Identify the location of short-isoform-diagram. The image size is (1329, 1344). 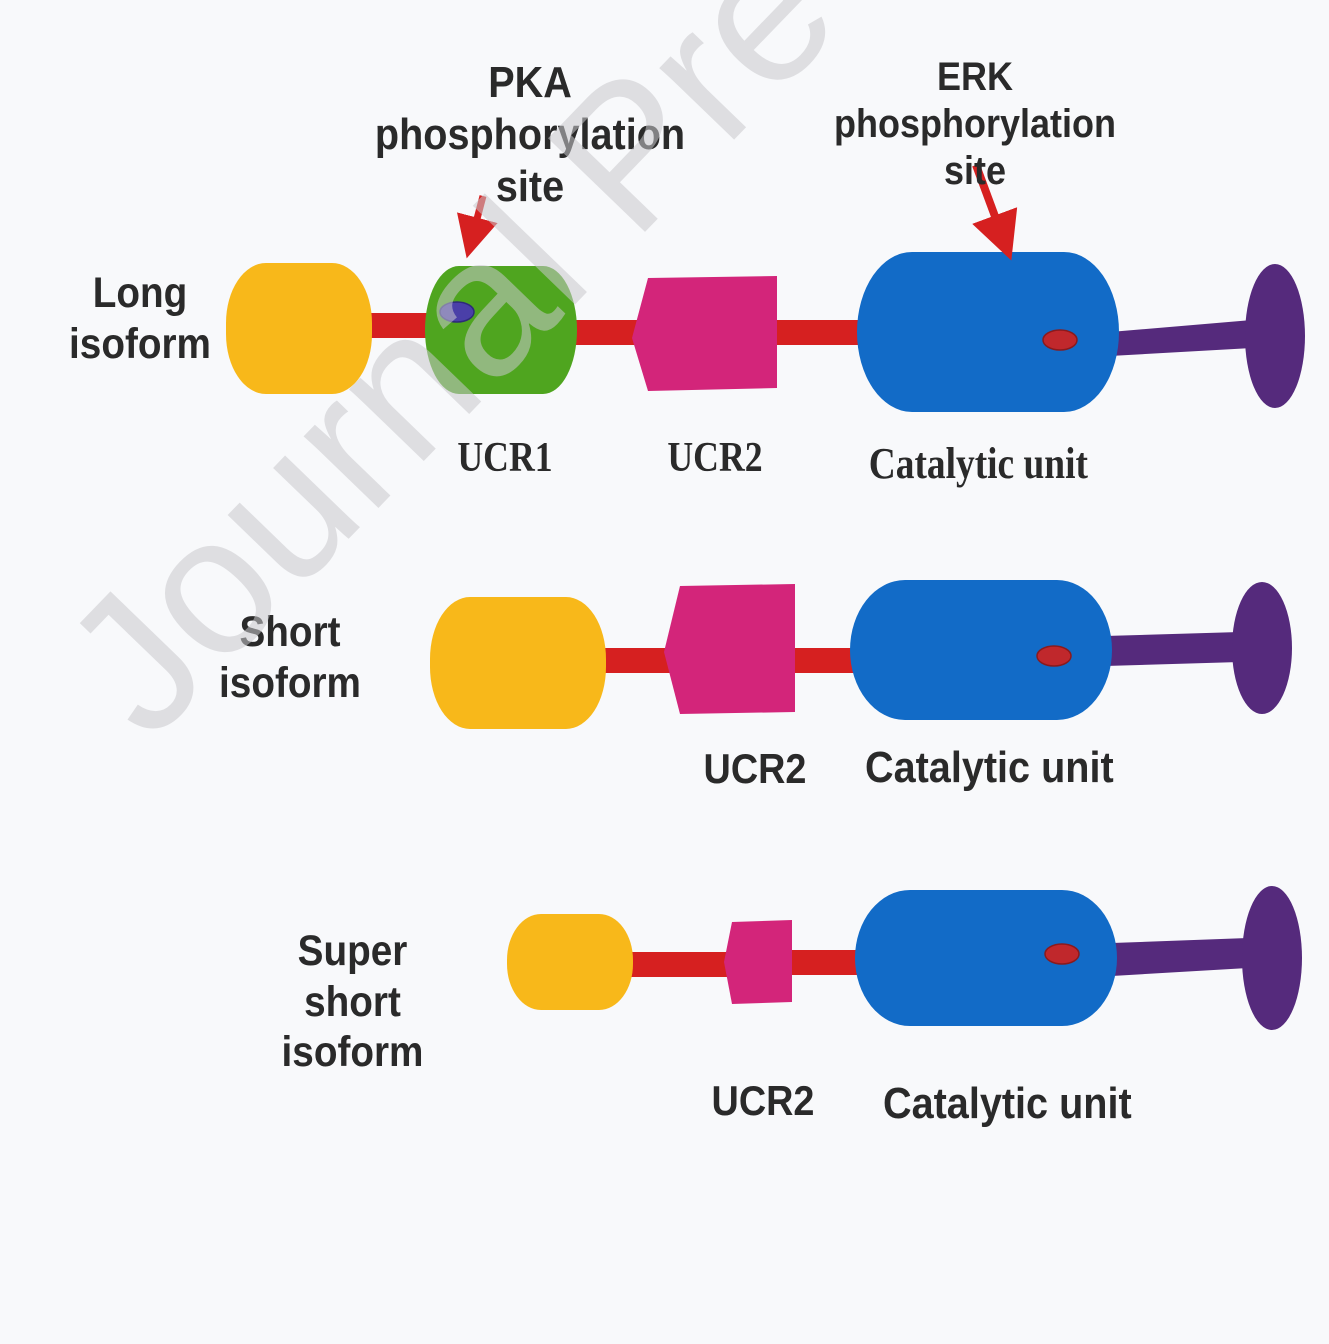
(861, 654).